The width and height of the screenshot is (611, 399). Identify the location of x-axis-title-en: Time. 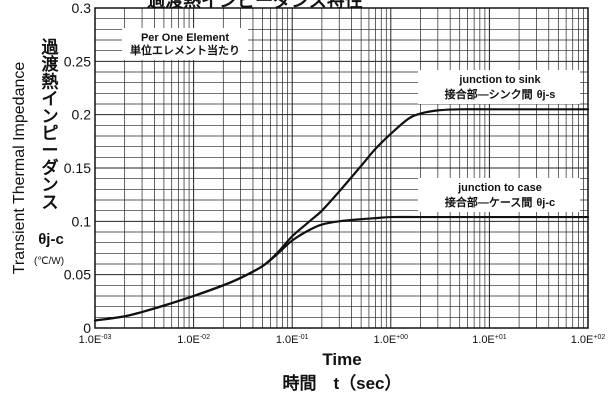
(341, 359).